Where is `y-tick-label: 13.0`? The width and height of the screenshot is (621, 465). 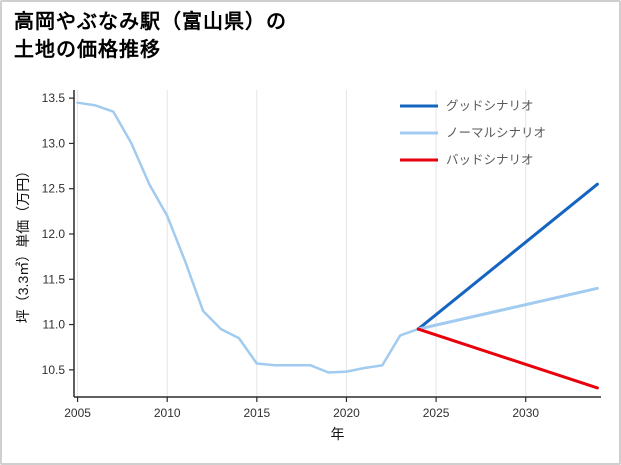 y-tick-label: 13.0 is located at coordinates (54, 143).